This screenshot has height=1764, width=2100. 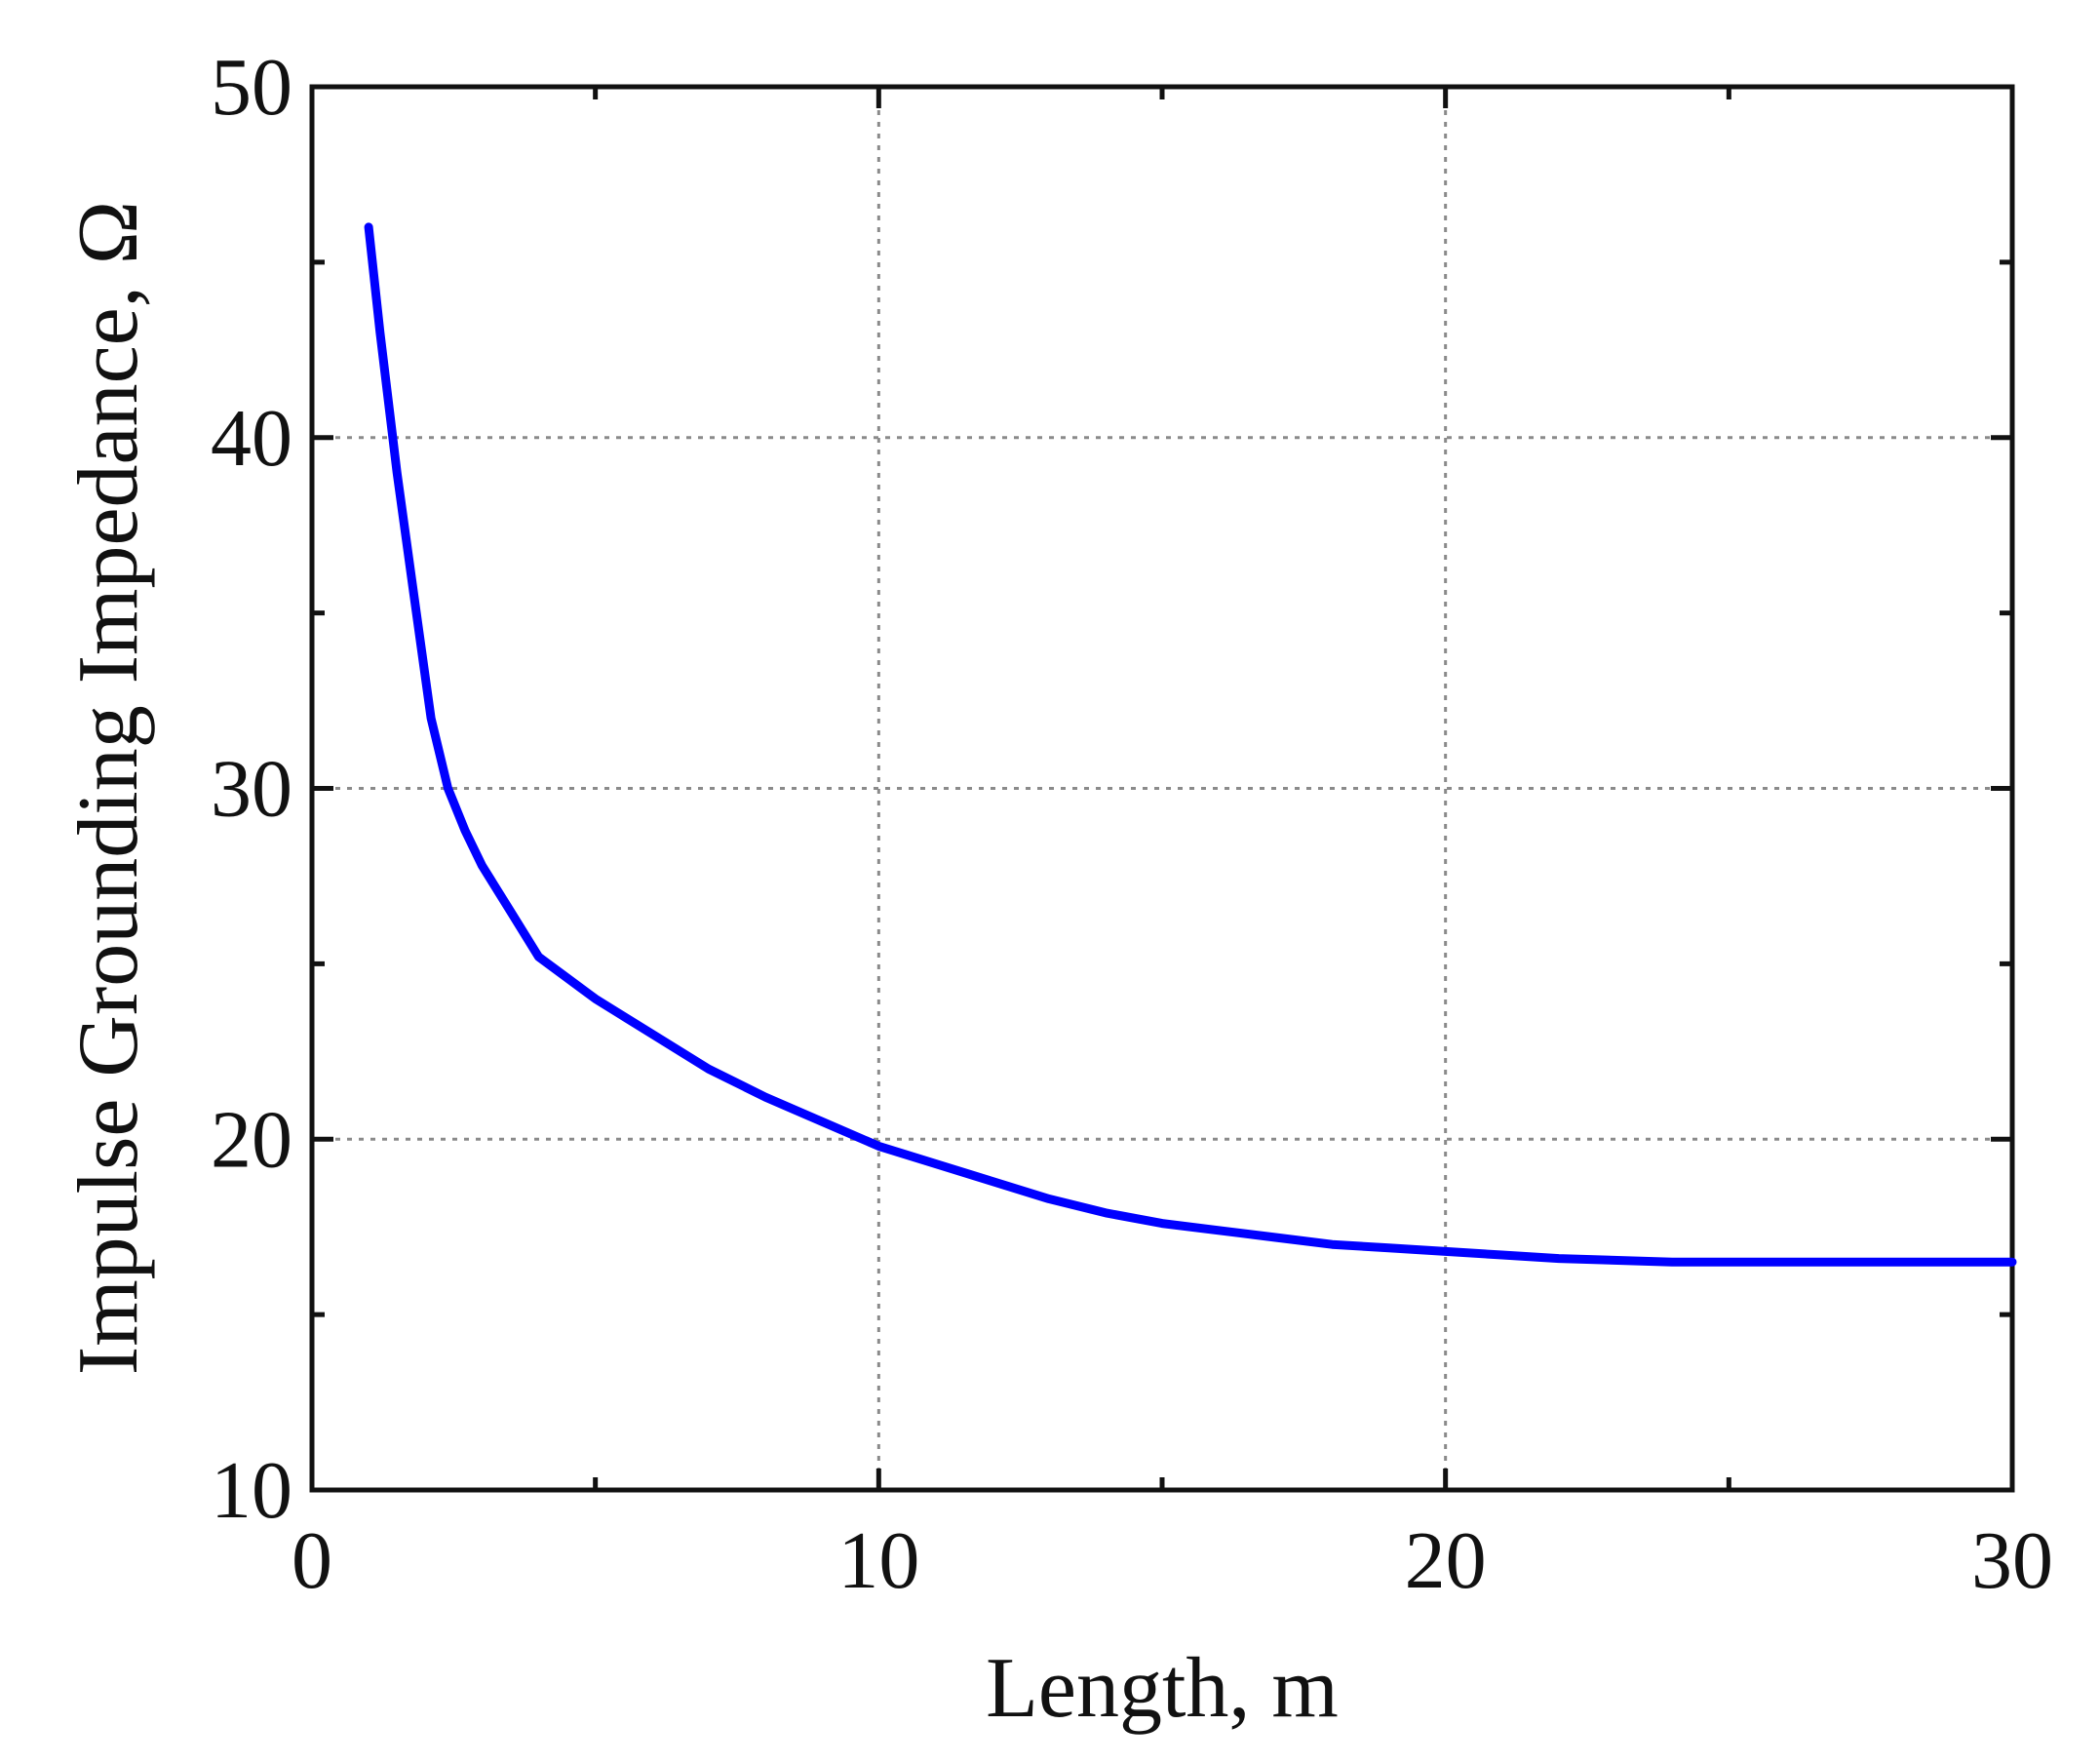 What do you see at coordinates (252, 1490) in the screenshot?
I see `y-tick-label-0: 10` at bounding box center [252, 1490].